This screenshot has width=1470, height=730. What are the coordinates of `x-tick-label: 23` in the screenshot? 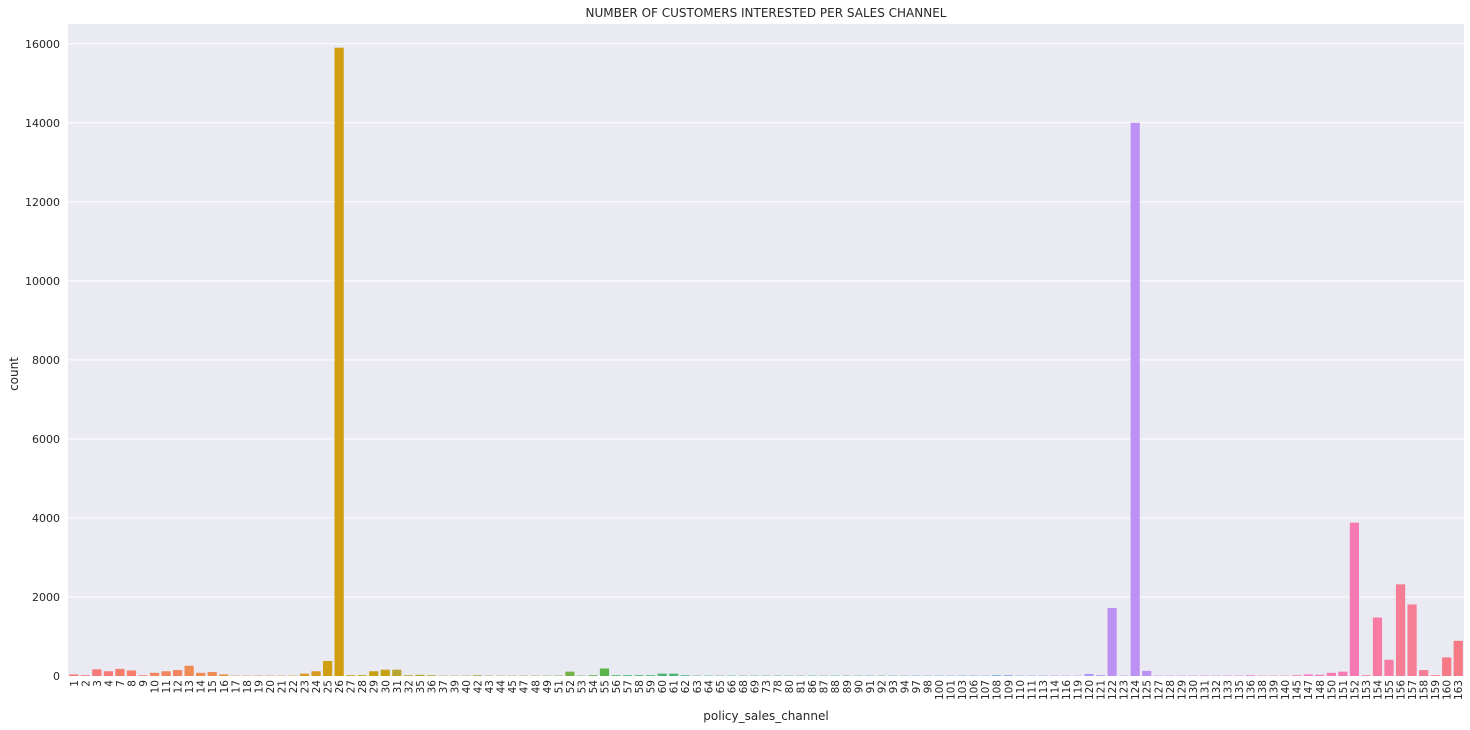 It's located at (306, 686).